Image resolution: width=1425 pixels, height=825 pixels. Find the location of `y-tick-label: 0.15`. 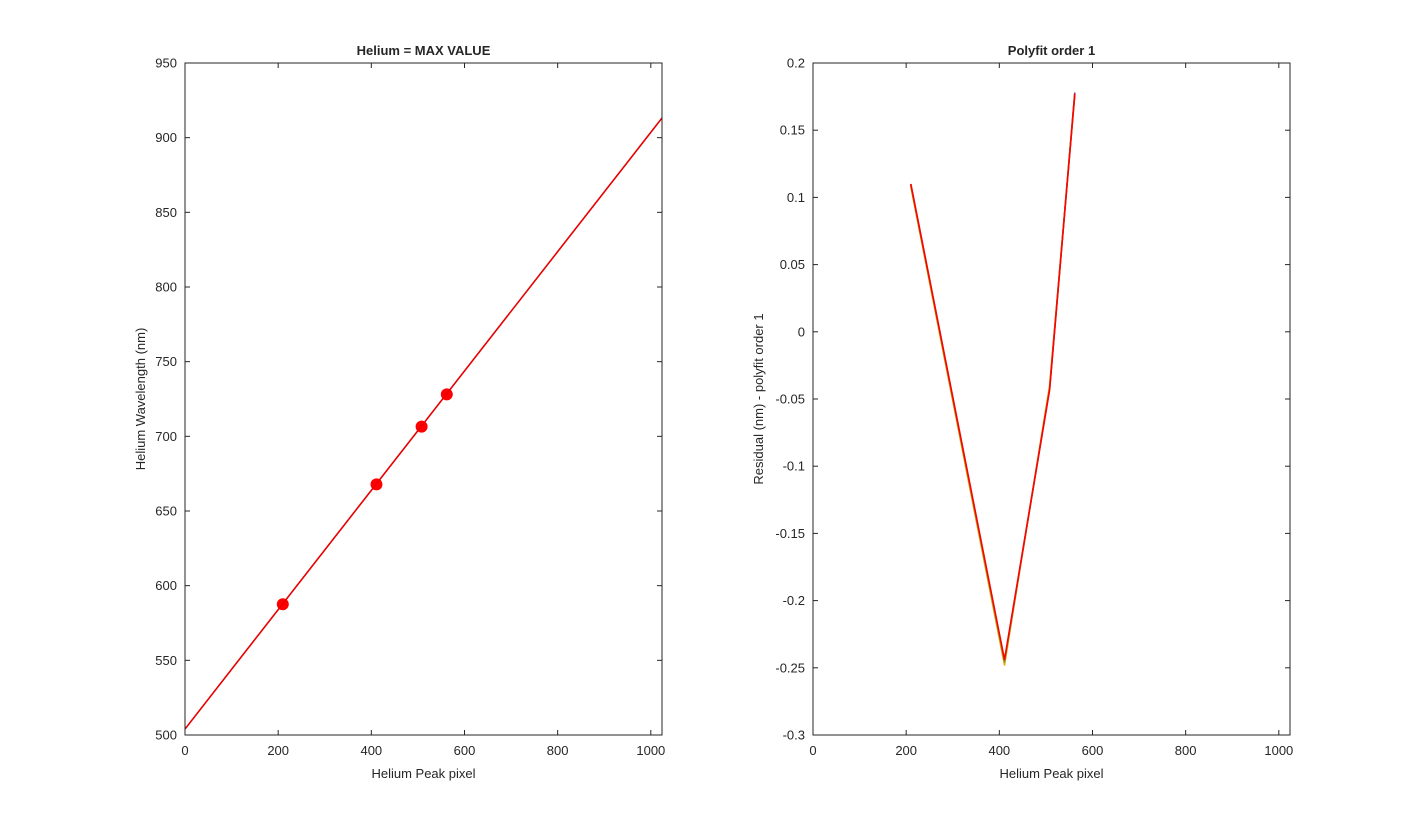

y-tick-label: 0.15 is located at coordinates (792, 130).